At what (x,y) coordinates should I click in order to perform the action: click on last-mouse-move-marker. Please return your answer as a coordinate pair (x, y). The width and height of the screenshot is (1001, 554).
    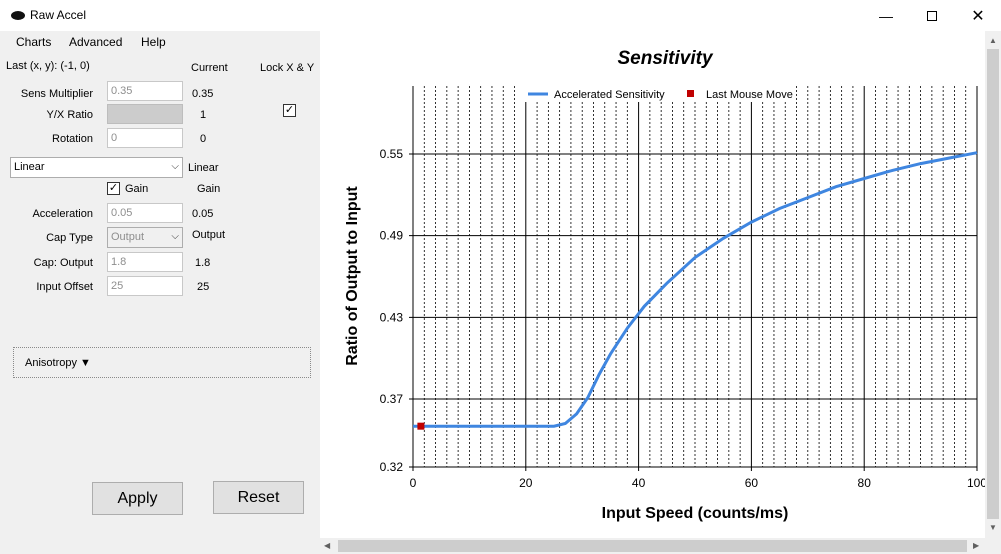
    Looking at the image, I should click on (421, 426).